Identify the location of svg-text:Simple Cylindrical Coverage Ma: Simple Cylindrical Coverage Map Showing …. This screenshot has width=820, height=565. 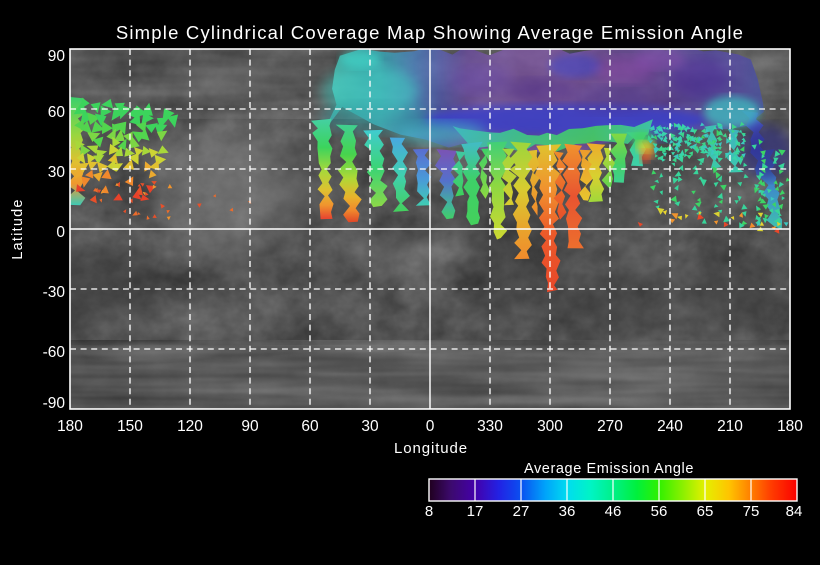
(430, 32).